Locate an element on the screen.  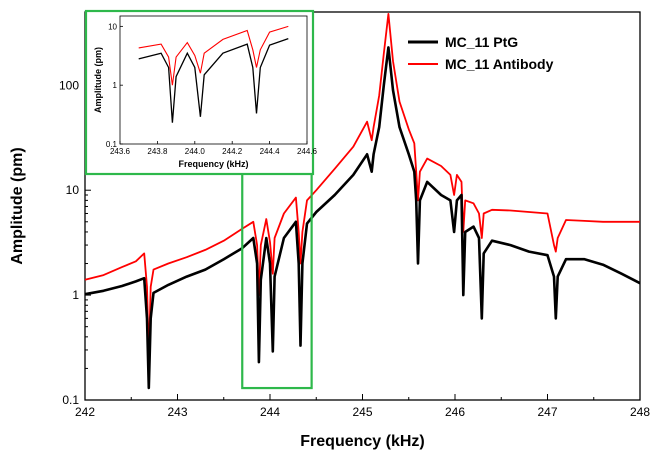
legend-label: MC_11 PtG is located at coordinates (481, 42).